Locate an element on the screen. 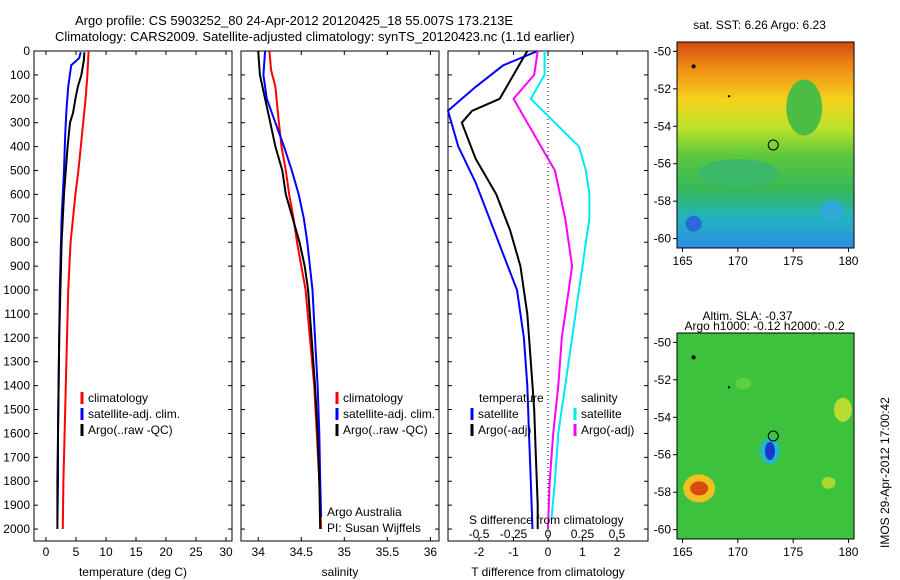  depth-tick-label: 200 is located at coordinates (20, 99).